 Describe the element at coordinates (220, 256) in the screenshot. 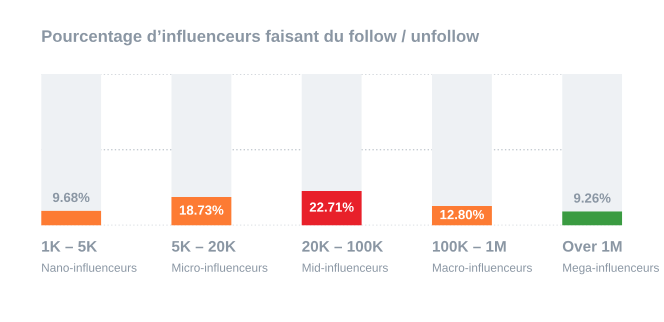

I see `x-tick-label: 5K – 20K Micro-influenceurs` at that location.